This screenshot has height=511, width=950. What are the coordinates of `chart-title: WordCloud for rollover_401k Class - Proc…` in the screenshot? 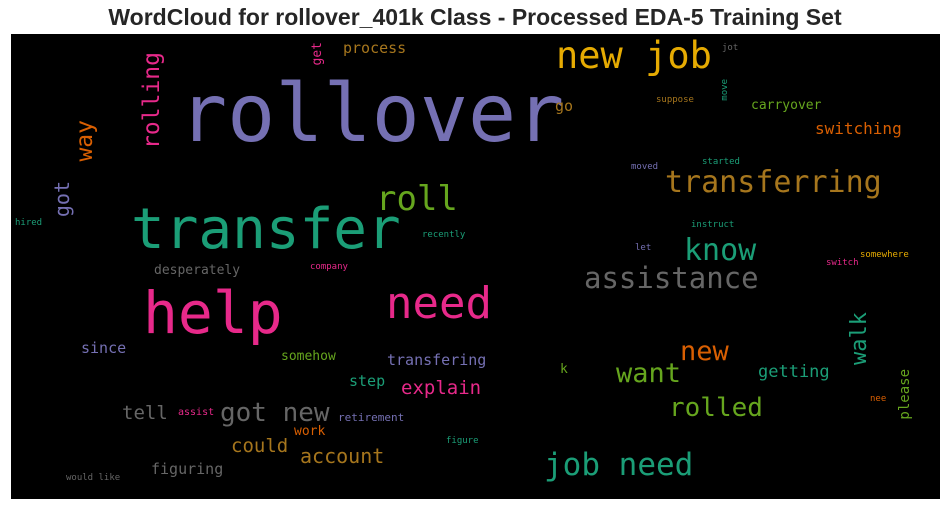 It's located at (475, 17).